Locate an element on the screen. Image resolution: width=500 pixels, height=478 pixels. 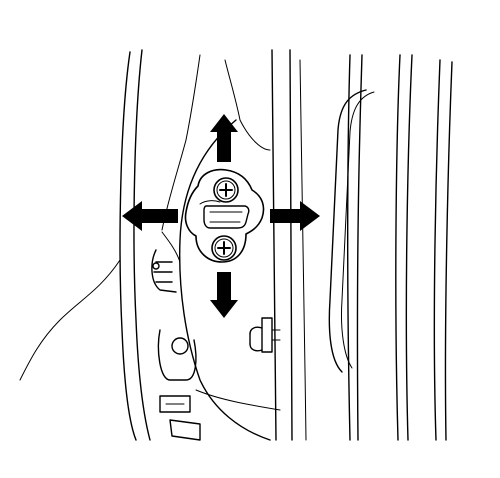
arrow-right-icon is located at coordinates (295, 216).